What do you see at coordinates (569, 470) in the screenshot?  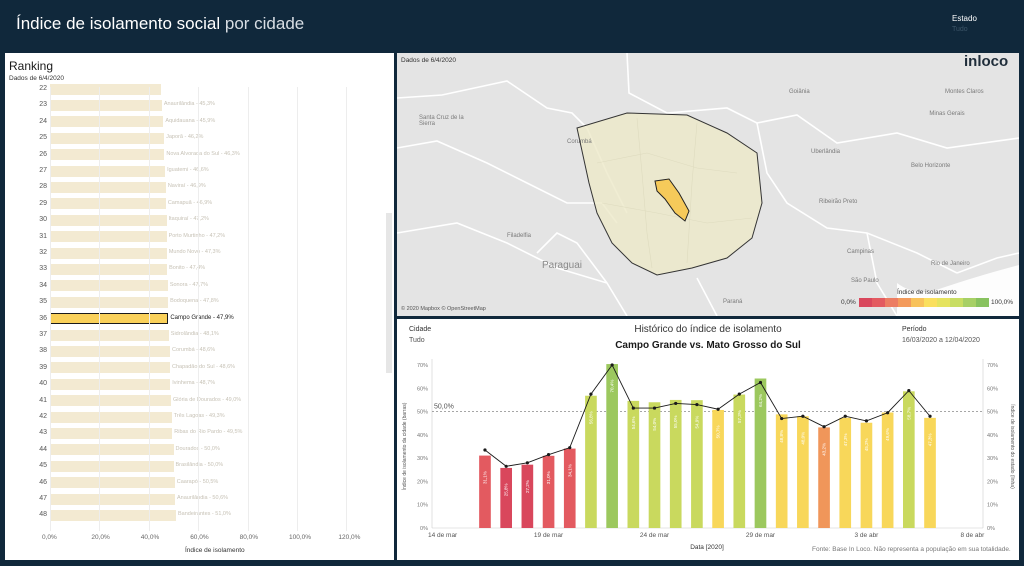 I see `bar-data-label: 34,1%` at bounding box center [569, 470].